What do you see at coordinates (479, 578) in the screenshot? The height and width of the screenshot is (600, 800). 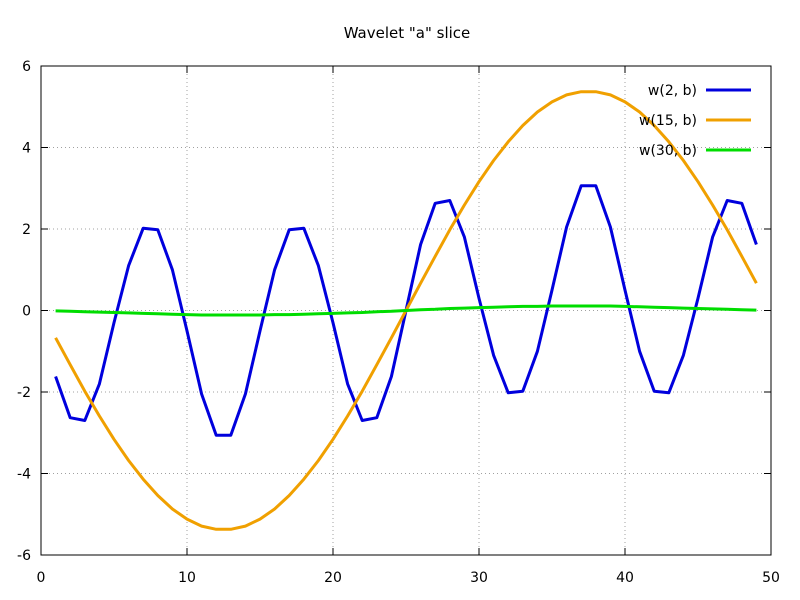 I see `x-tick-label: 30` at bounding box center [479, 578].